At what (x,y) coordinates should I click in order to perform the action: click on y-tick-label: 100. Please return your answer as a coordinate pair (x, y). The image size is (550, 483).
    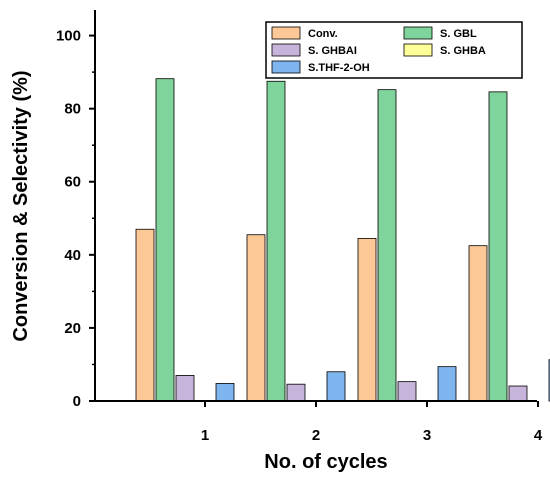
    Looking at the image, I should click on (68, 36).